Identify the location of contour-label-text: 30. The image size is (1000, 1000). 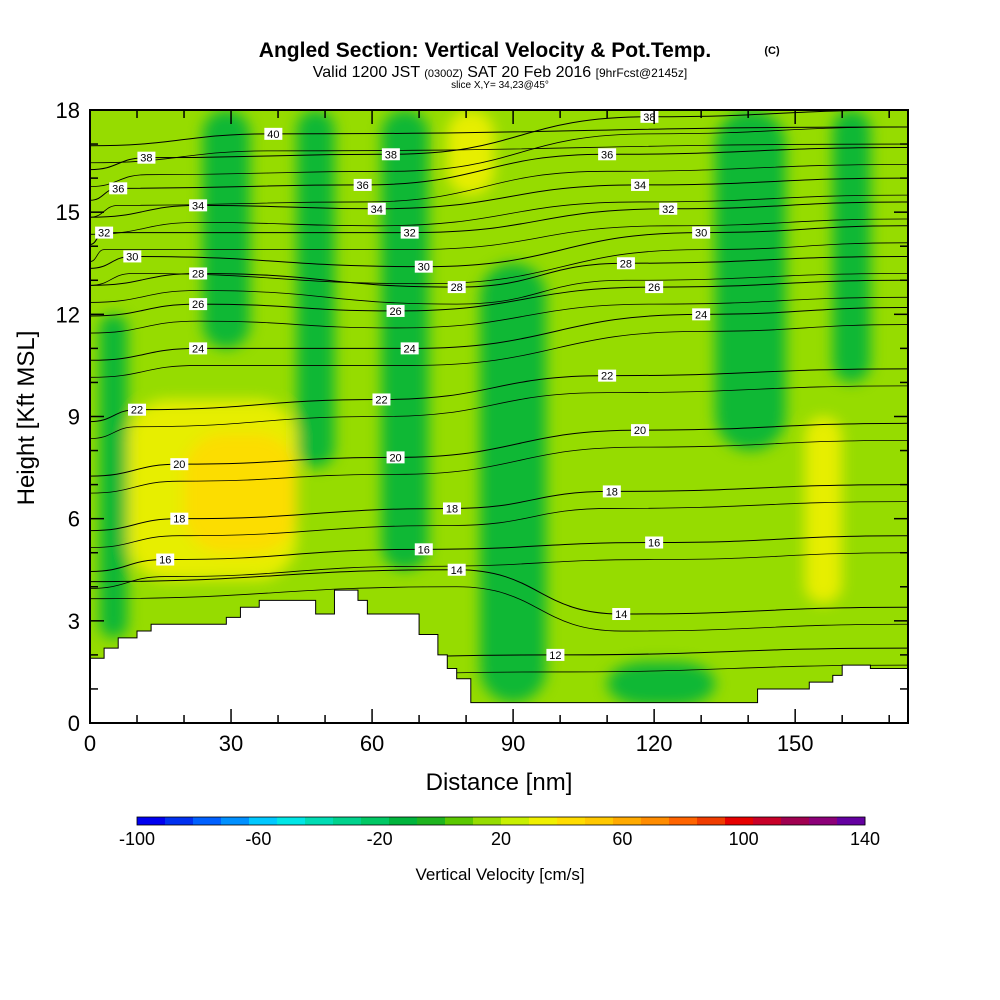
(701, 234).